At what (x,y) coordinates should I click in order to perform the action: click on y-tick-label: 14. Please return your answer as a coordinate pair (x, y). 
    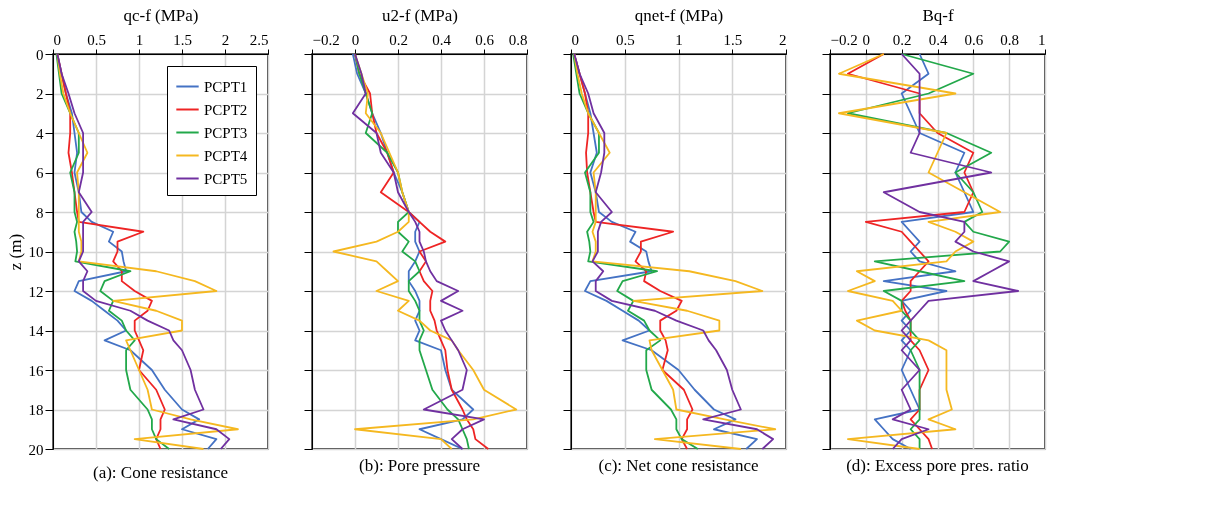
    Looking at the image, I should click on (36, 331).